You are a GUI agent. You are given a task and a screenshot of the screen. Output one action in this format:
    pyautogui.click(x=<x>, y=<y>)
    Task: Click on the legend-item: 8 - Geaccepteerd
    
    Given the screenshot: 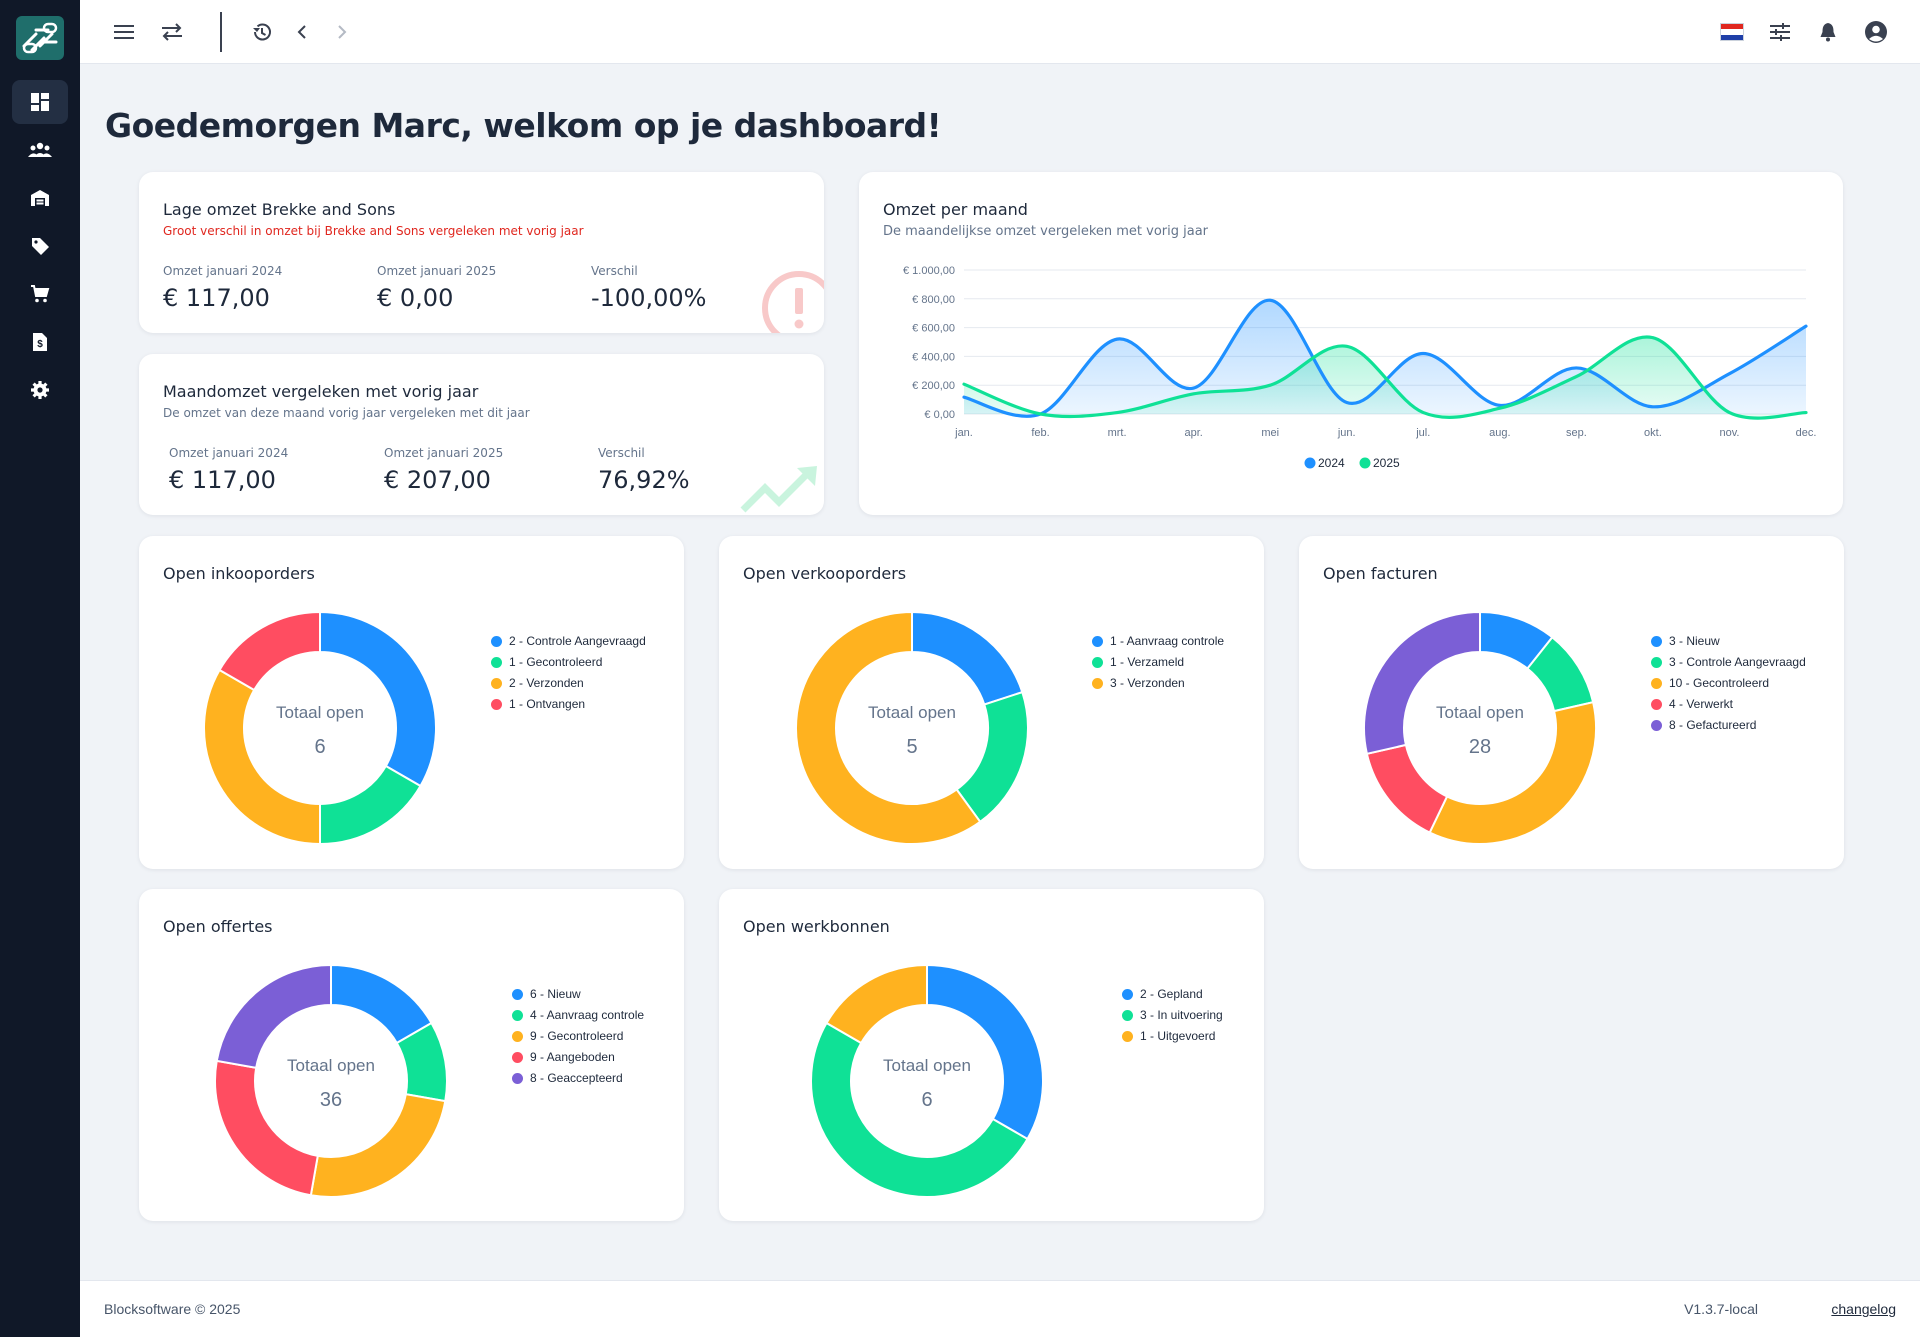 What is the action you would take?
    pyautogui.click(x=567, y=1078)
    